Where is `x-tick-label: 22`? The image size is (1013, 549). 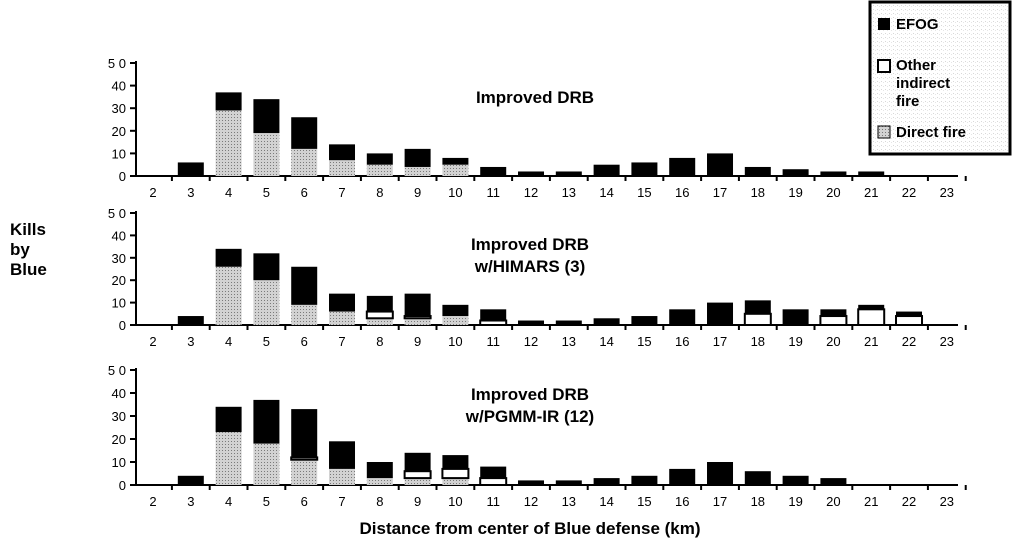
x-tick-label: 22 is located at coordinates (909, 501).